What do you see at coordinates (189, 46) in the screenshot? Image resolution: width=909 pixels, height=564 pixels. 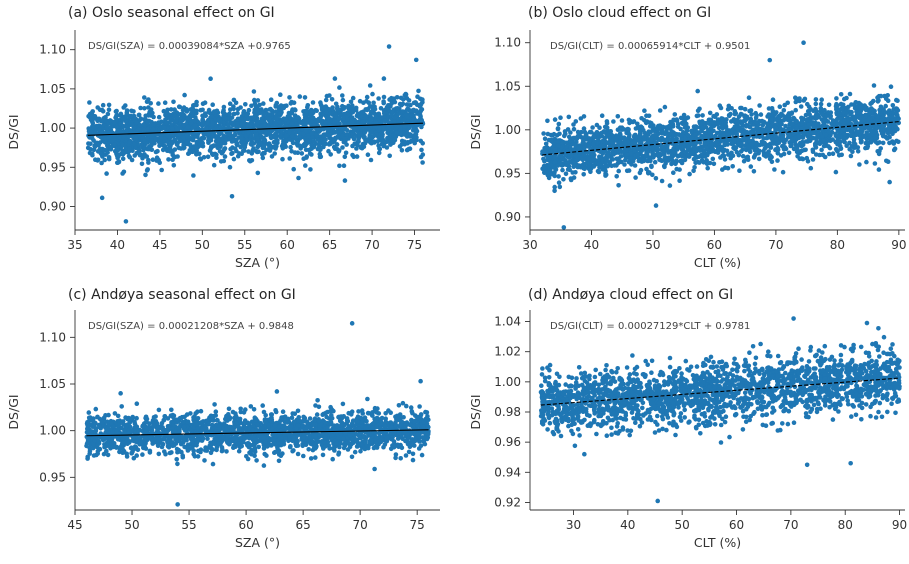 I see `regression-equation: DS/GI(SZA) = 0.00039084*SZA +0.9765` at bounding box center [189, 46].